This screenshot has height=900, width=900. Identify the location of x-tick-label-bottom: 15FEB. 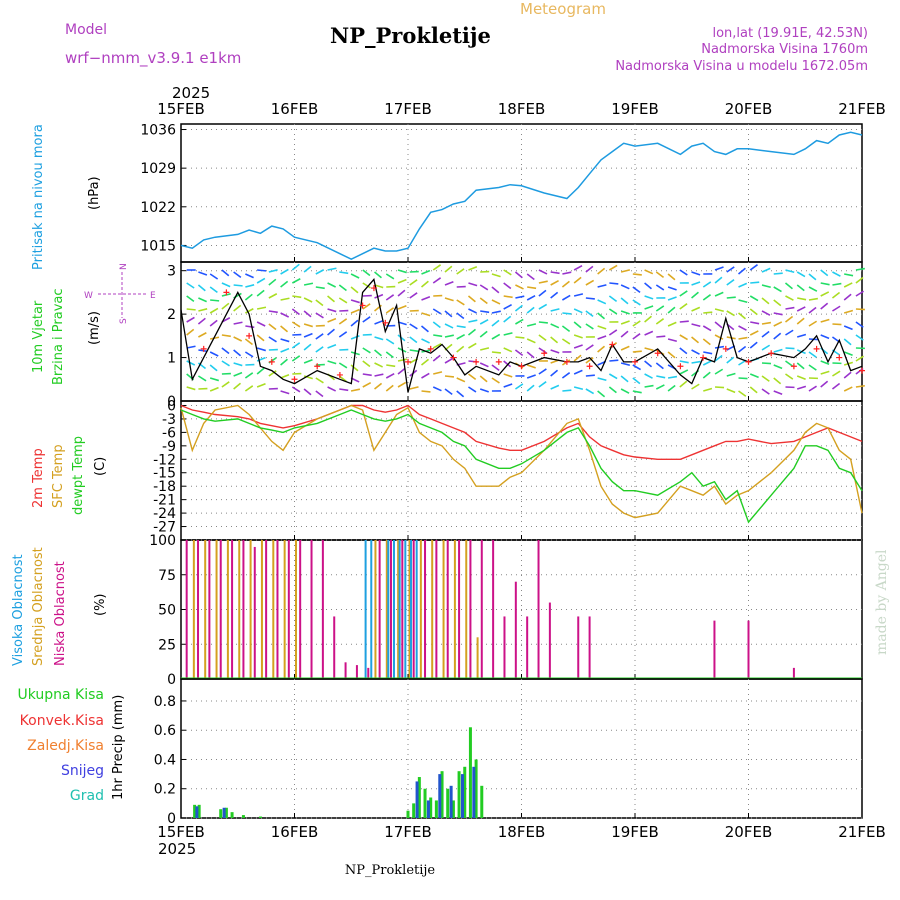
(180, 832).